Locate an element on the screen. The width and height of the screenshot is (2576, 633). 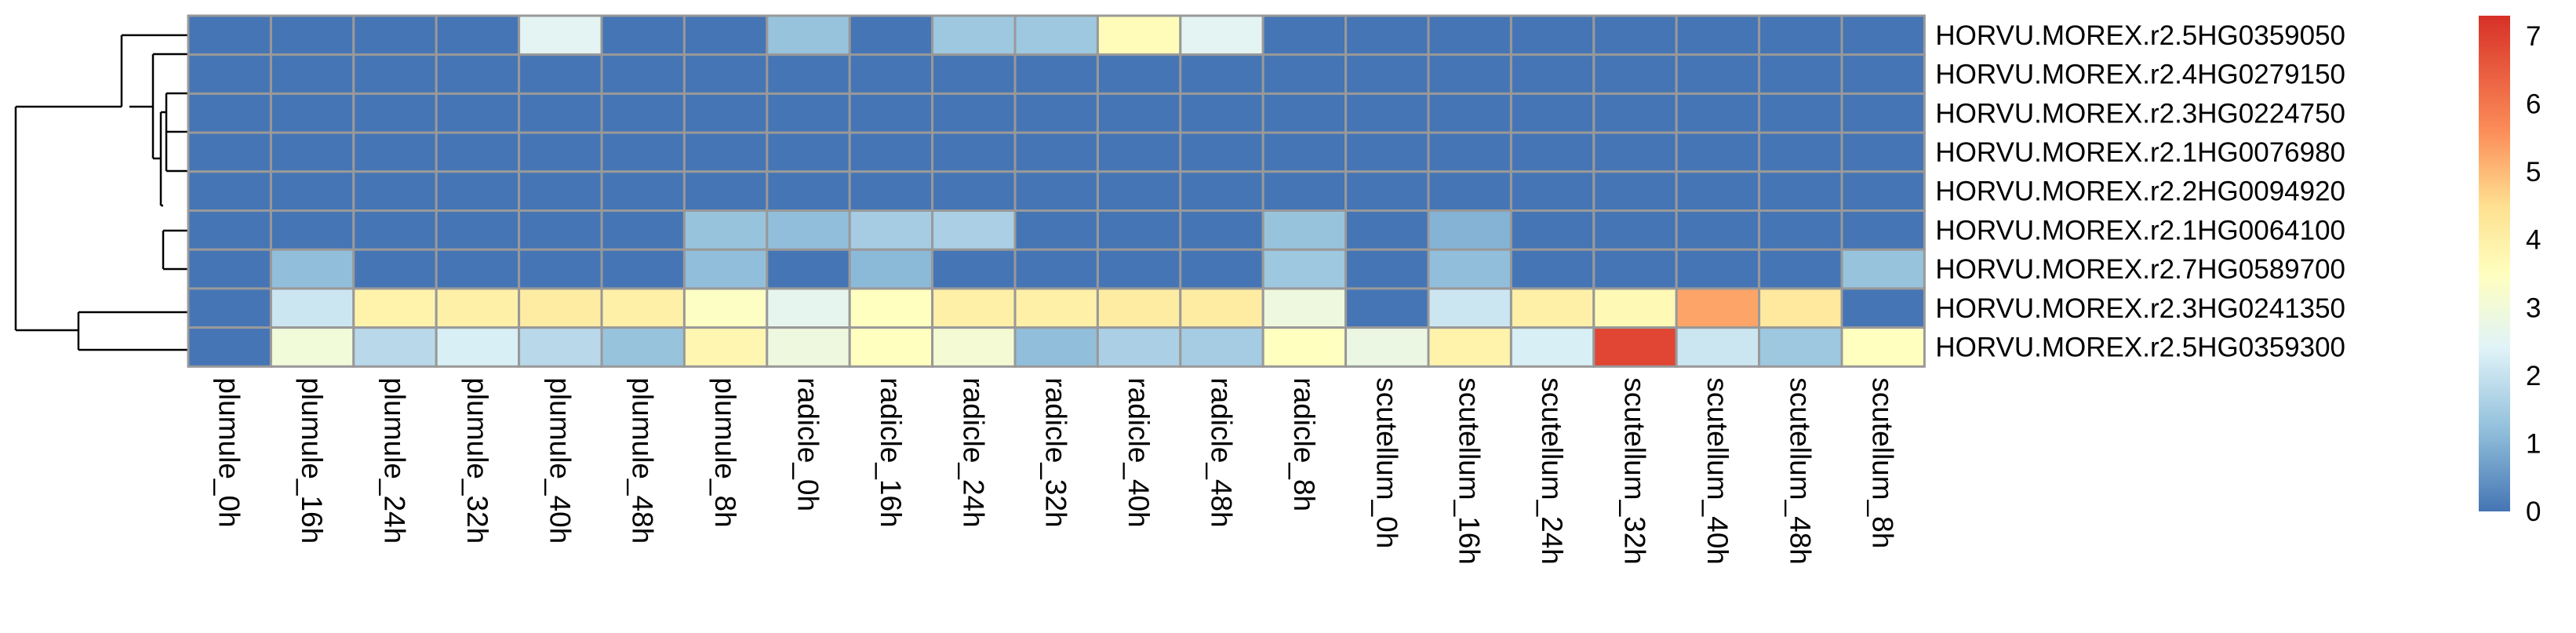
legend-tick-label: 7 is located at coordinates (2533, 36).